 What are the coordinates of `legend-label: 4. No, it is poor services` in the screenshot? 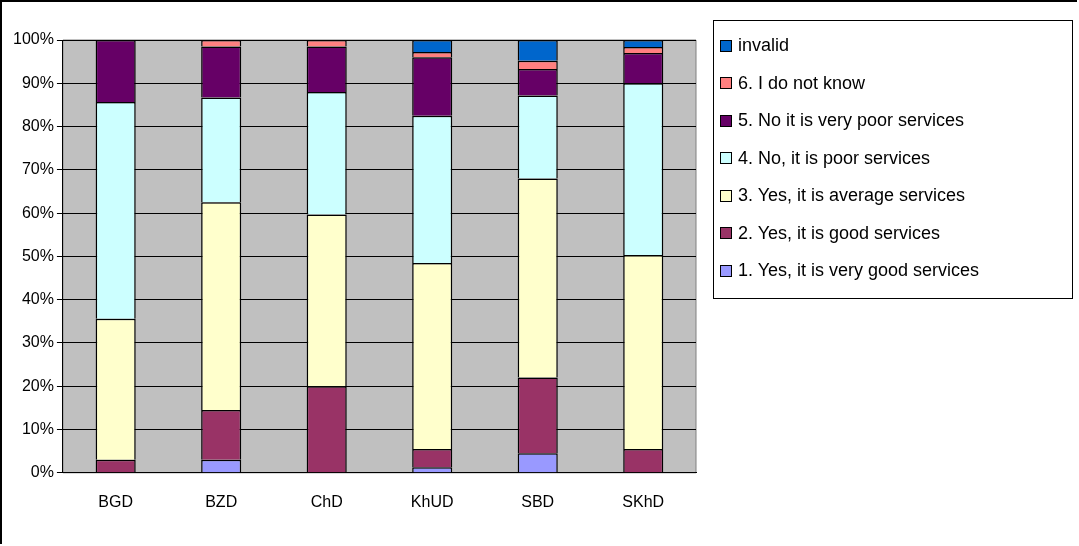 It's located at (834, 158).